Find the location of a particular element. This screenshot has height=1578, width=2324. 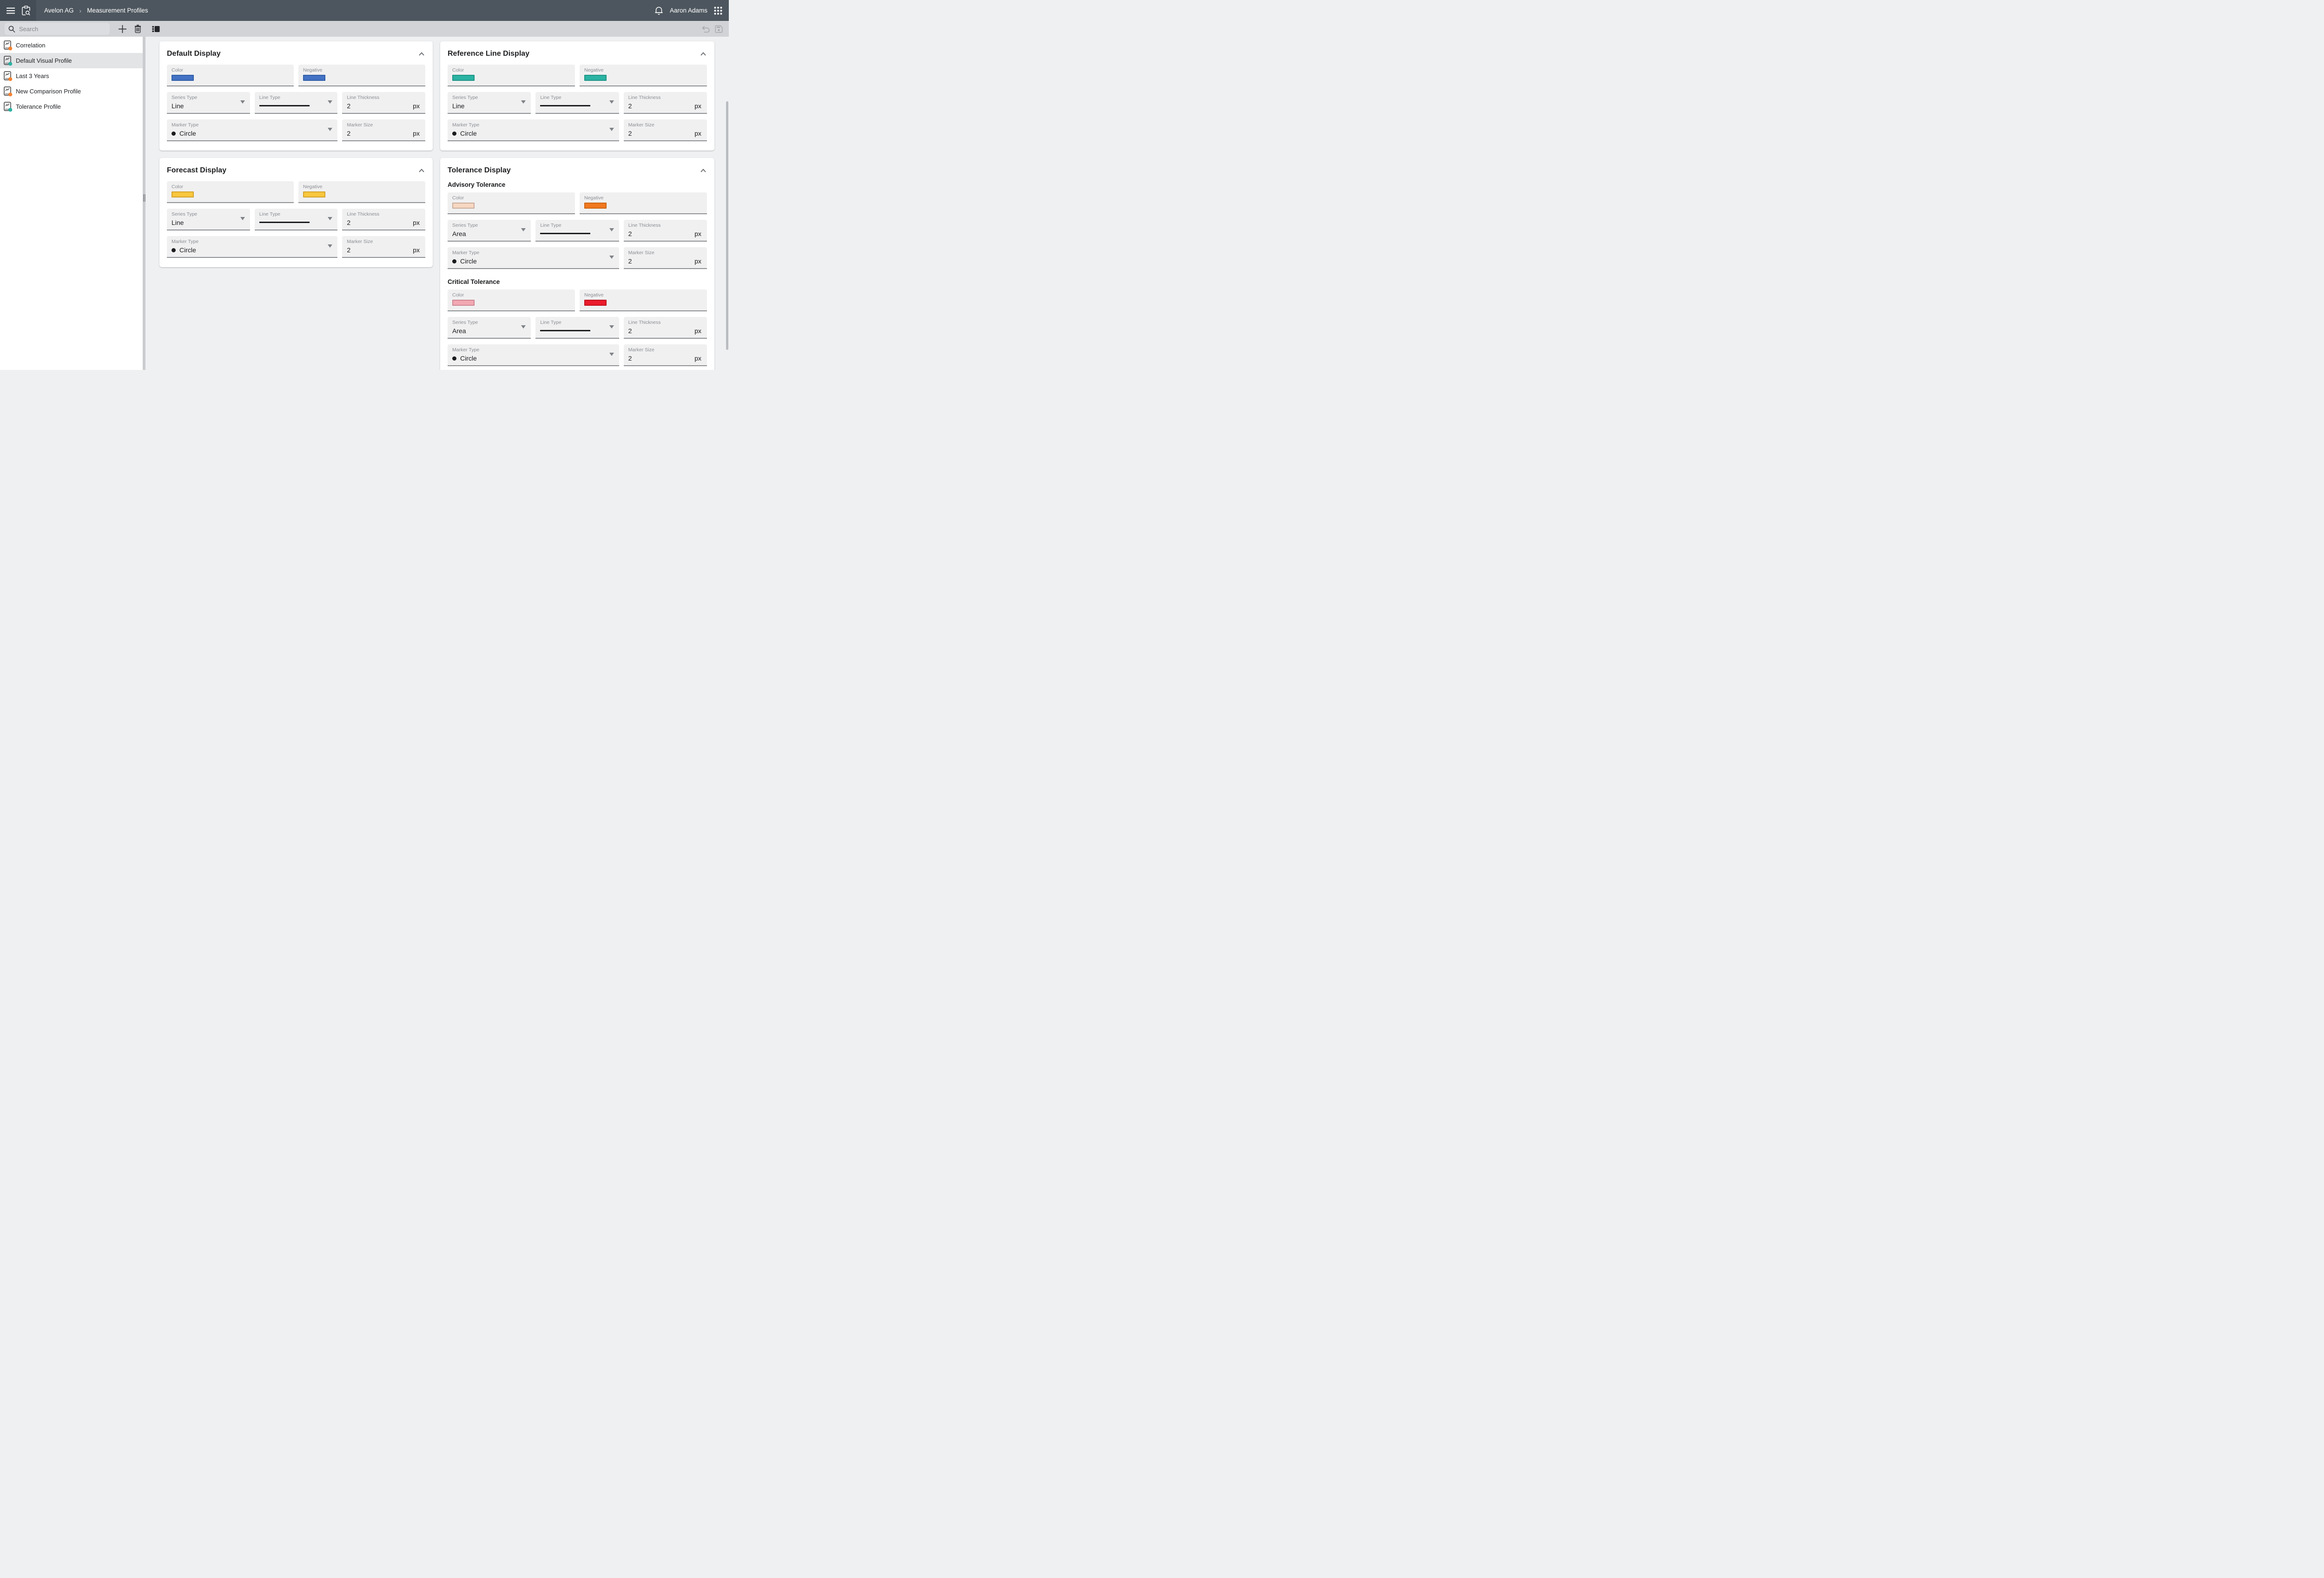

user-name: Aaron Adams is located at coordinates (688, 10).